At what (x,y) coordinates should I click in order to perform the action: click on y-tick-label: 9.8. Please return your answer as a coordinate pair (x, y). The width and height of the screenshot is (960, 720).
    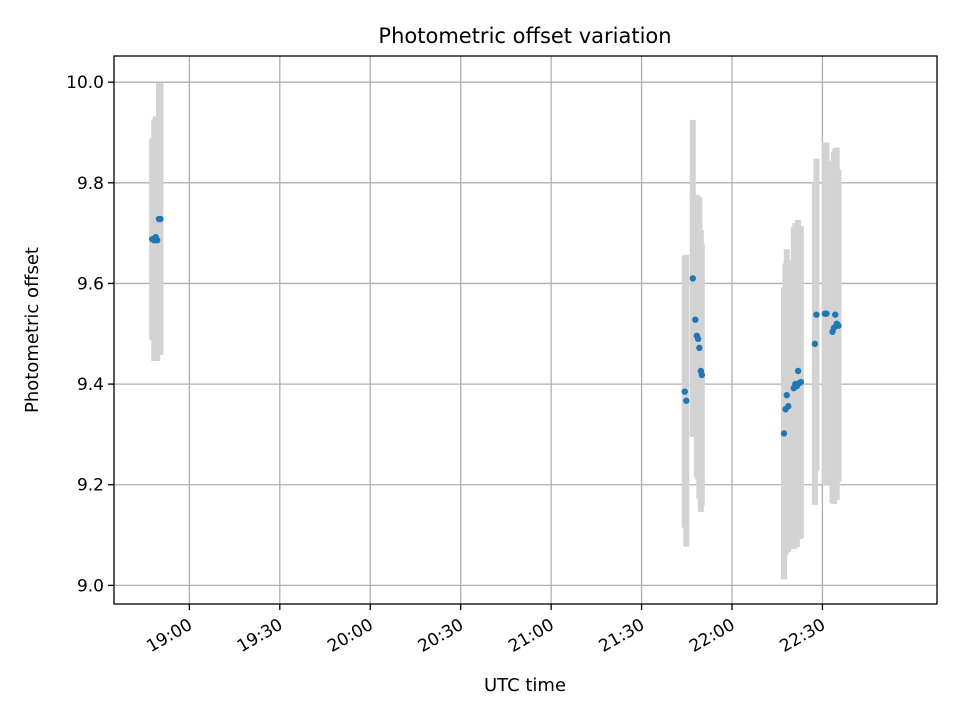
    Looking at the image, I should click on (90, 184).